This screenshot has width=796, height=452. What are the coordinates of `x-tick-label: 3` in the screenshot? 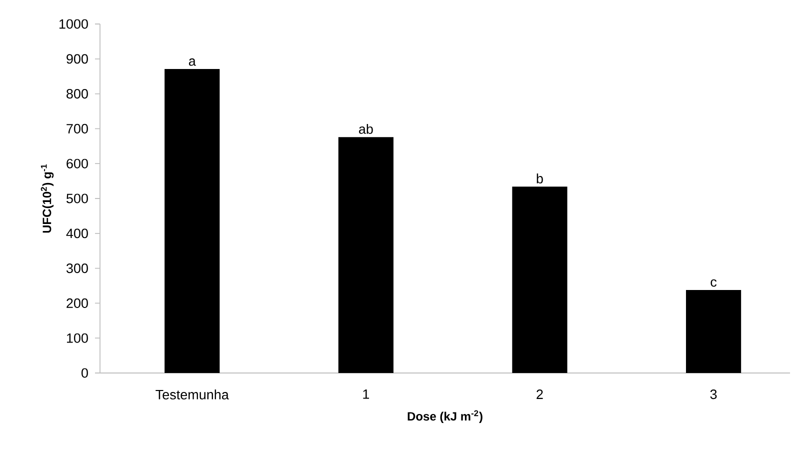 It's located at (713, 395).